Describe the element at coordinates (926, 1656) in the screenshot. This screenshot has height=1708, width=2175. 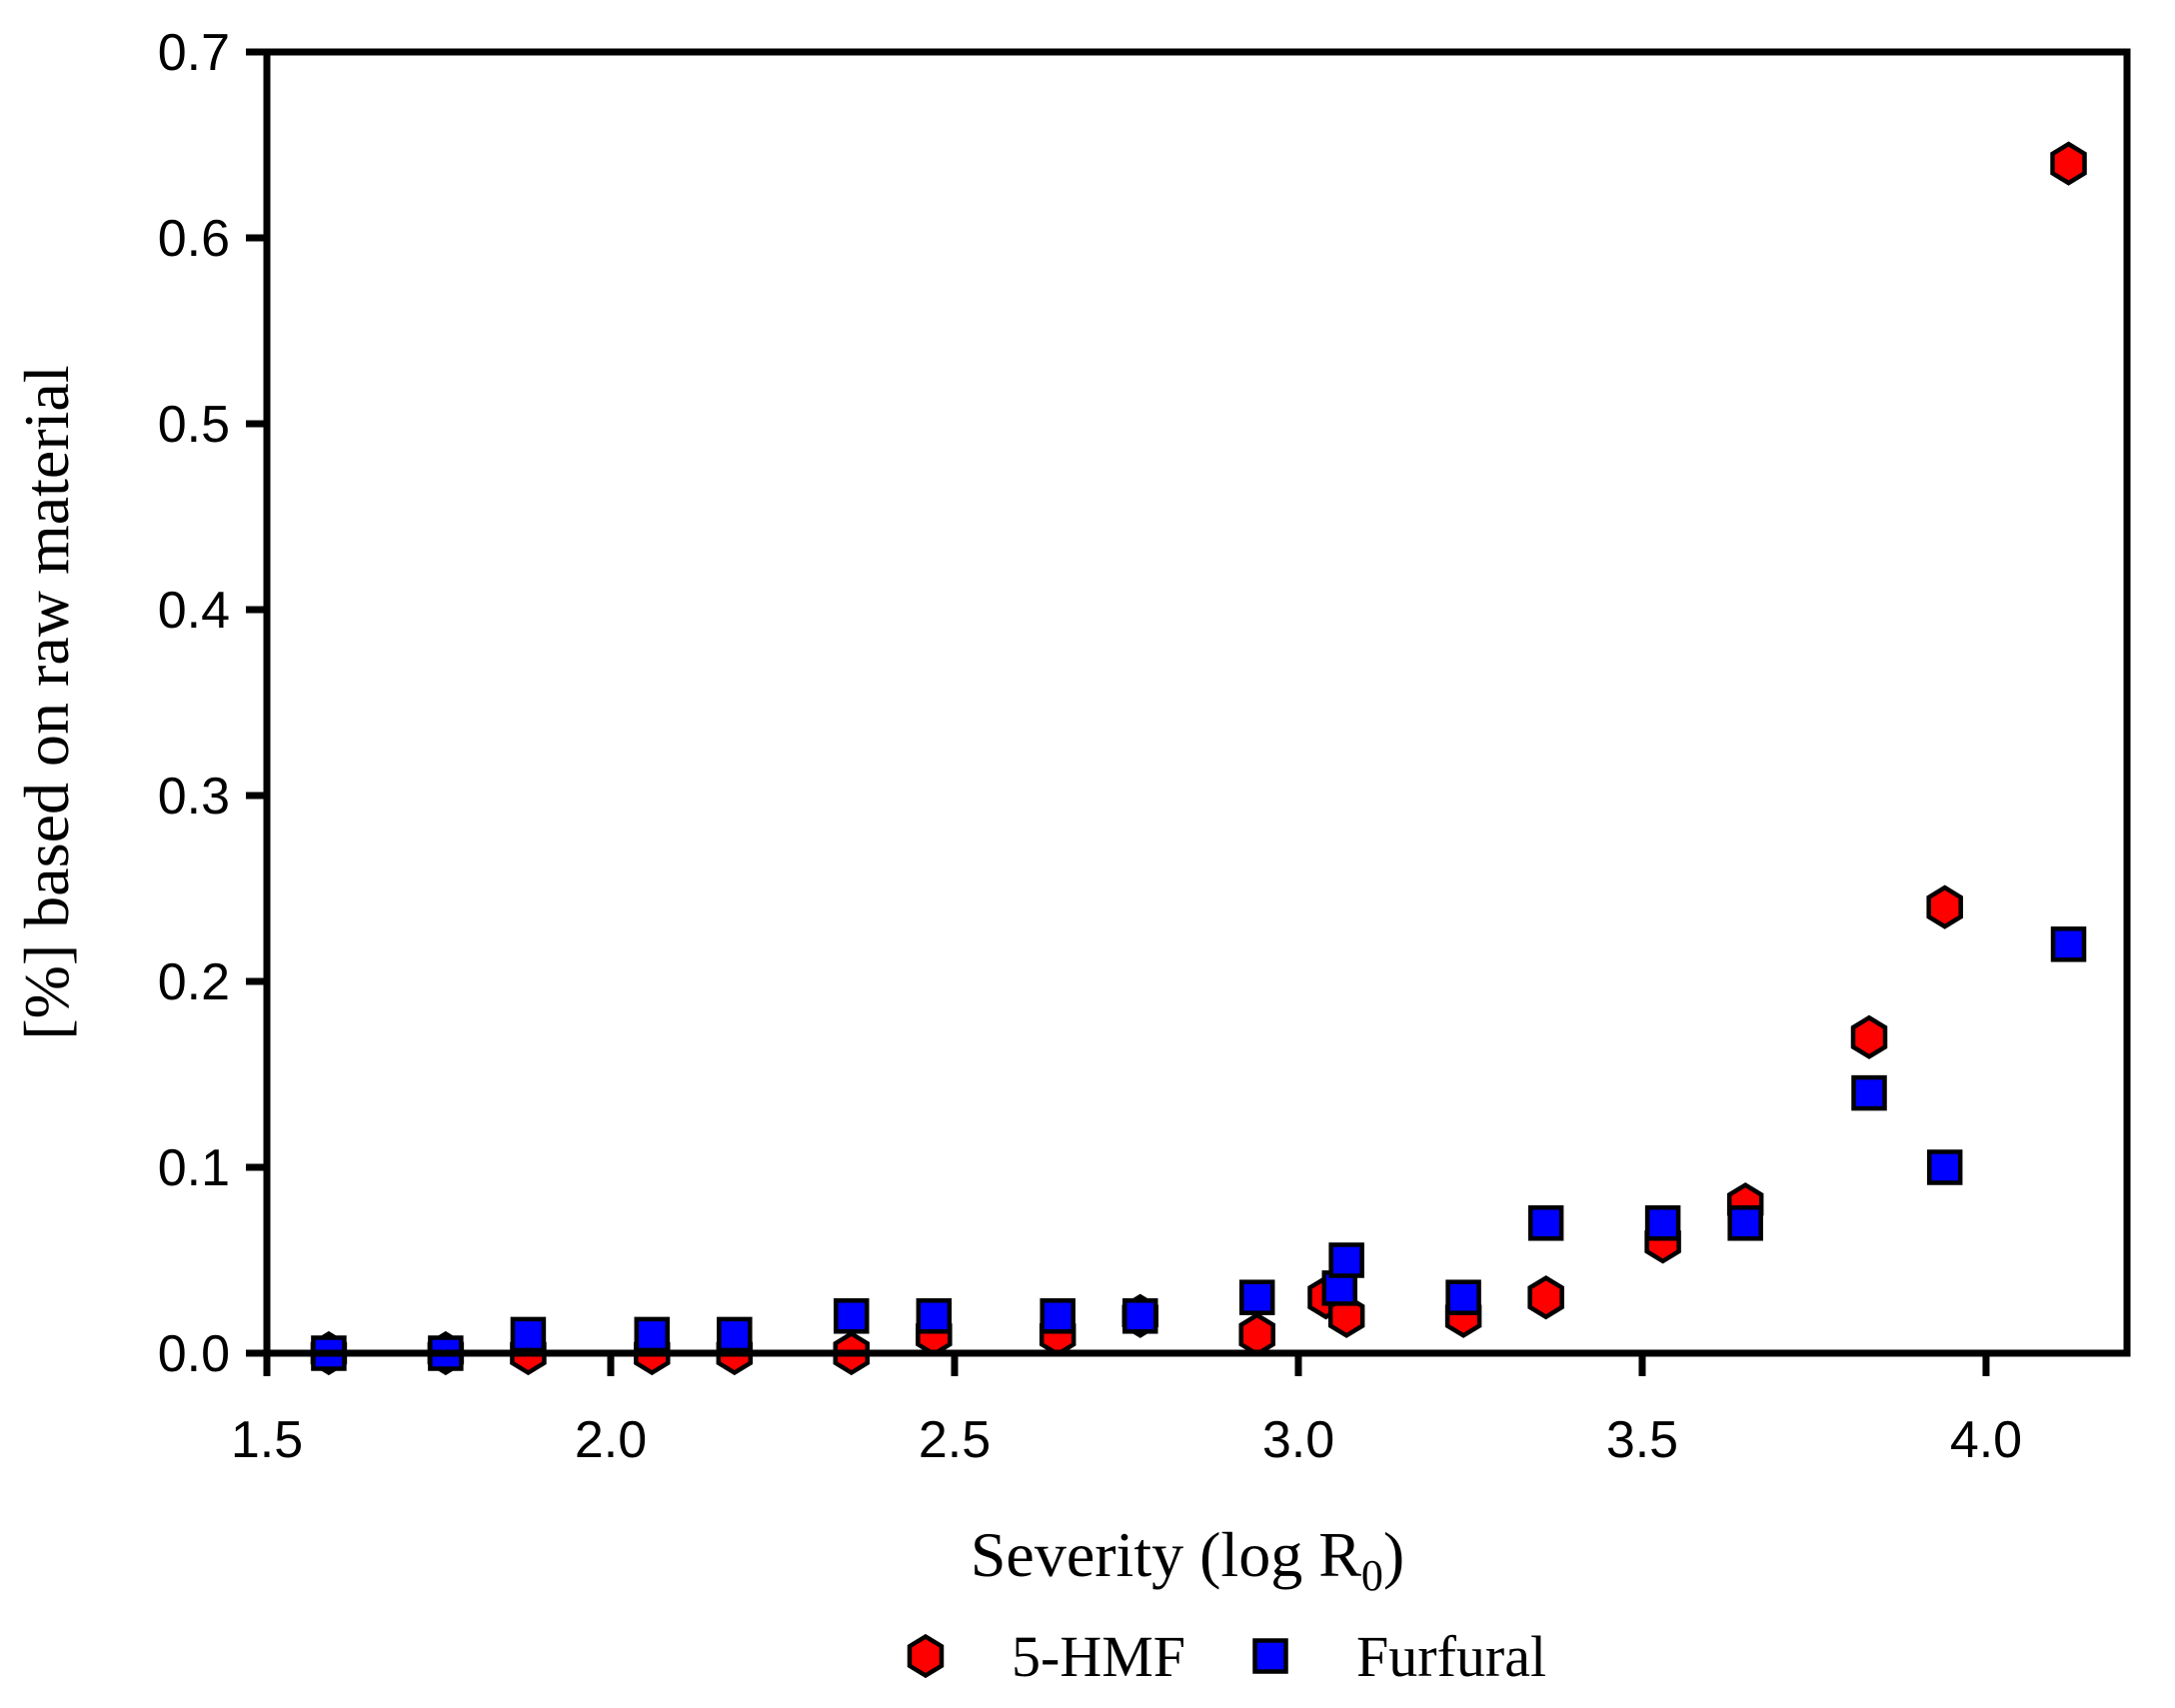
I see `legend-hexagon-marker-5-hmf` at that location.